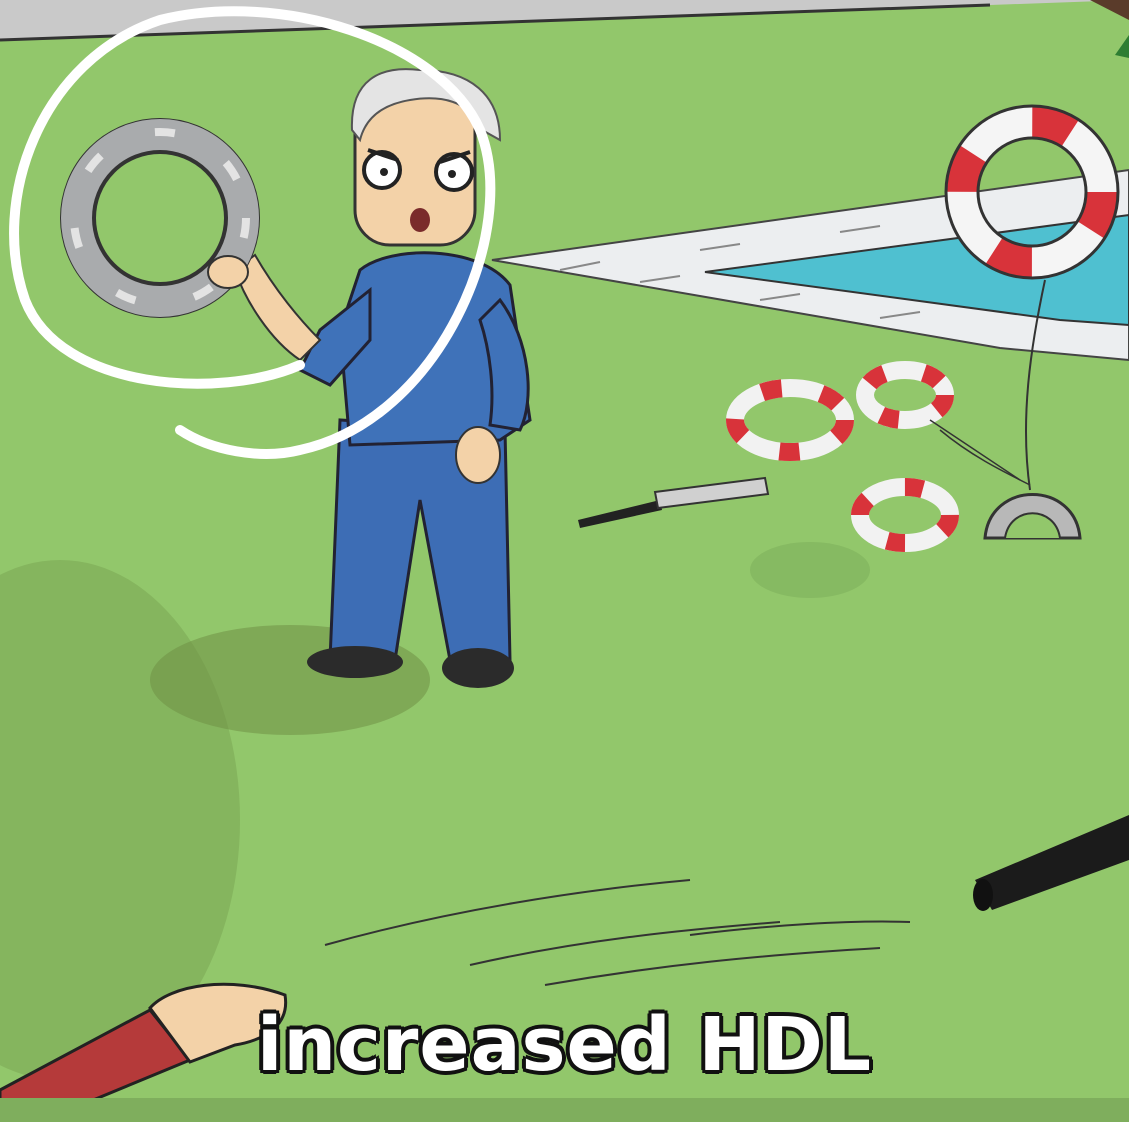 The height and width of the screenshot is (1122, 1129). Describe the element at coordinates (1032, 192) in the screenshot. I see `lifebuoy-icon` at that location.